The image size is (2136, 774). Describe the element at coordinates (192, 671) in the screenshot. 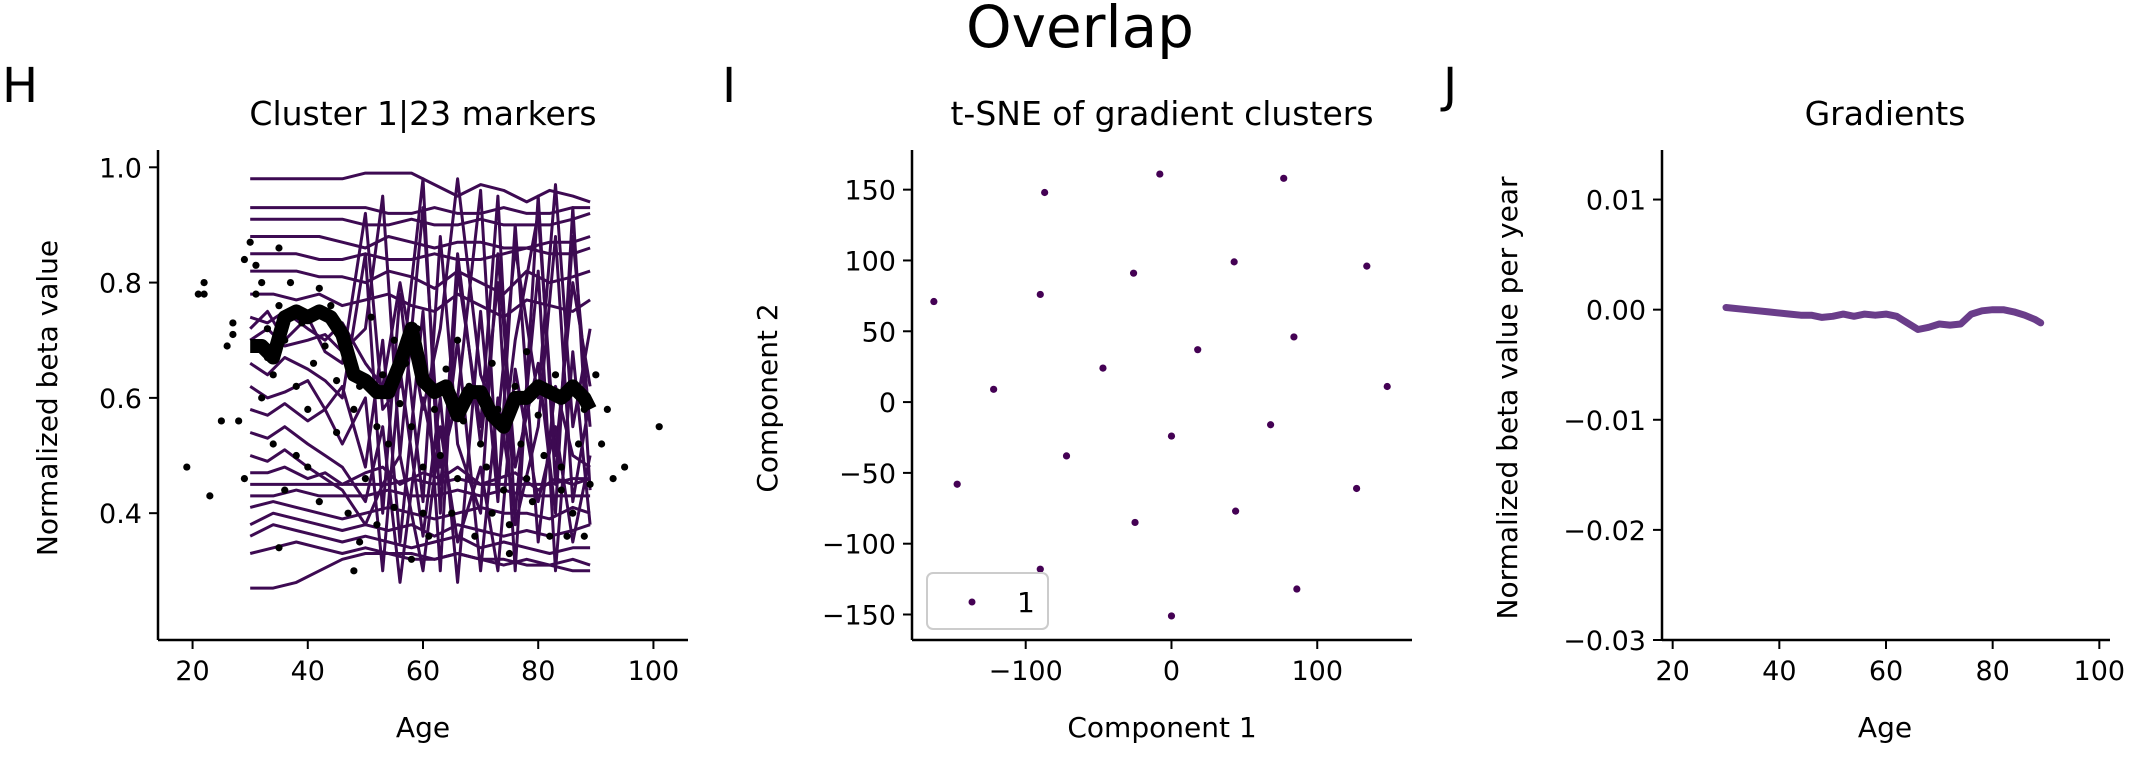

I see `x-tick-label: 20` at that location.